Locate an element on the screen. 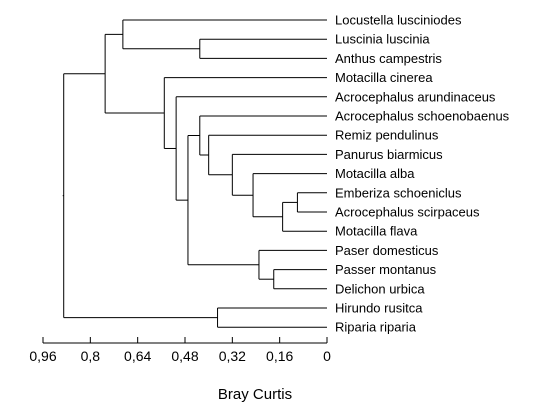 This screenshot has height=417, width=556. x-axis-title: Bray Curtis is located at coordinates (255, 394).